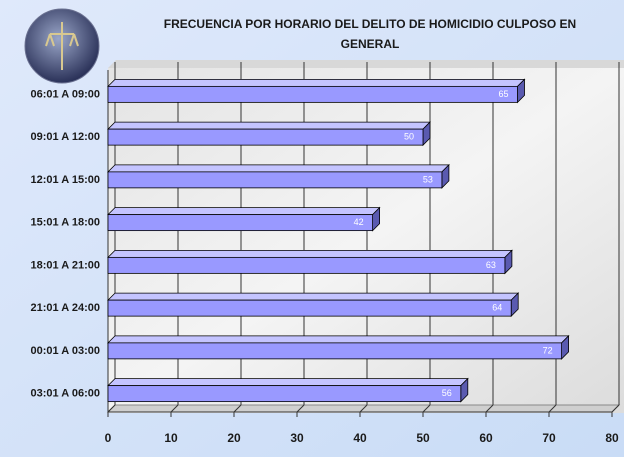 The height and width of the screenshot is (457, 624). I want to click on x-tick-label: 0, so click(108, 438).